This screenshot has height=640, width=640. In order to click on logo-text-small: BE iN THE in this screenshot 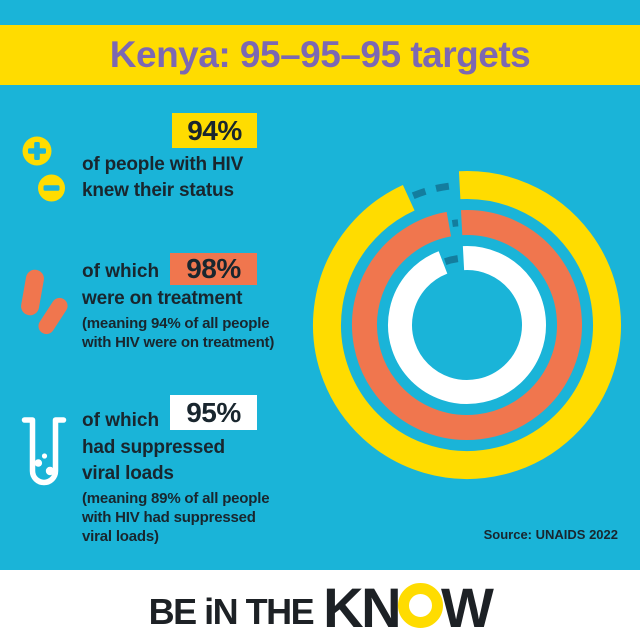, I will do `click(231, 611)`.